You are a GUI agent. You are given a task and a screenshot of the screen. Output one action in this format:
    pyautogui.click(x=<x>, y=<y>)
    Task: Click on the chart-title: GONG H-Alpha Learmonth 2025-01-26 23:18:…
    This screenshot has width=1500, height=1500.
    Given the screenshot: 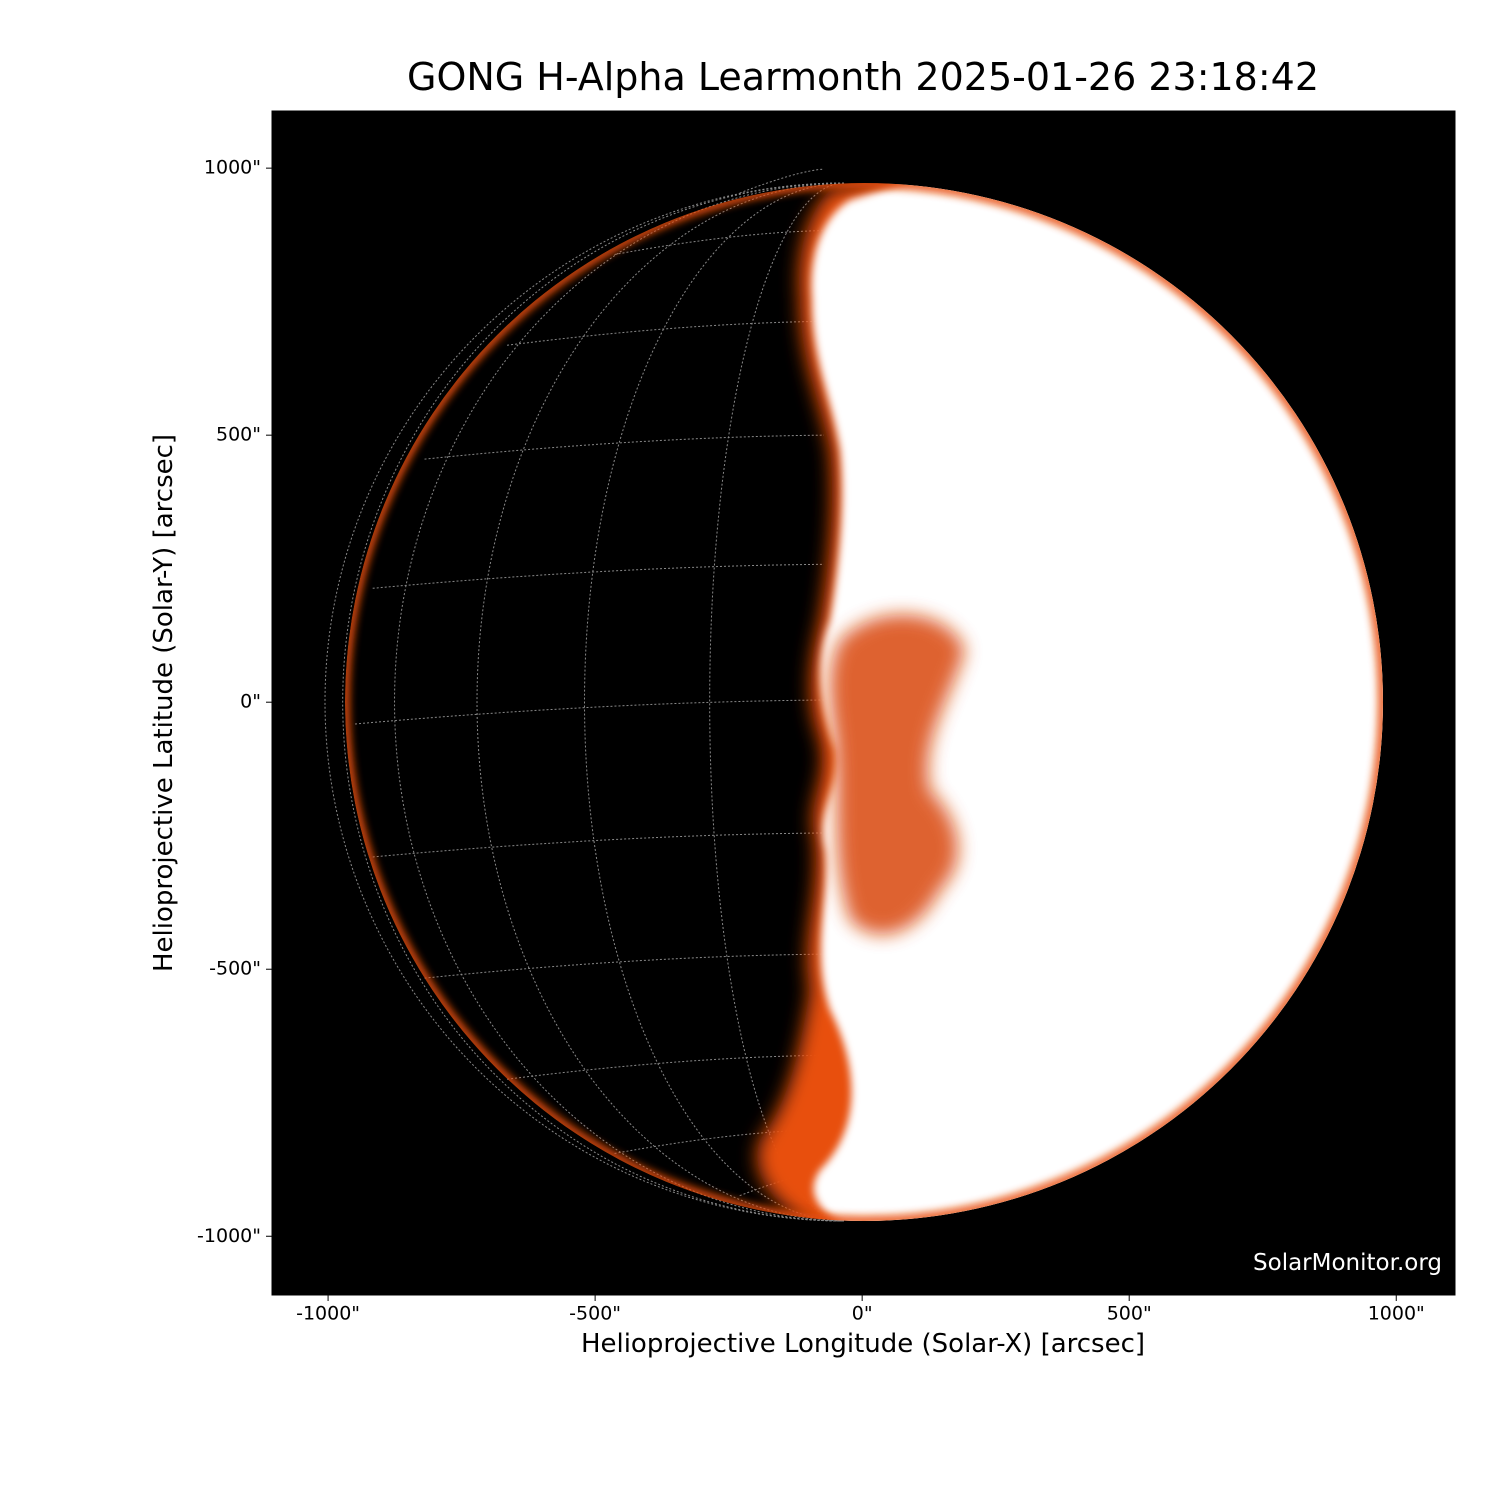 What is the action you would take?
    pyautogui.click(x=863, y=77)
    